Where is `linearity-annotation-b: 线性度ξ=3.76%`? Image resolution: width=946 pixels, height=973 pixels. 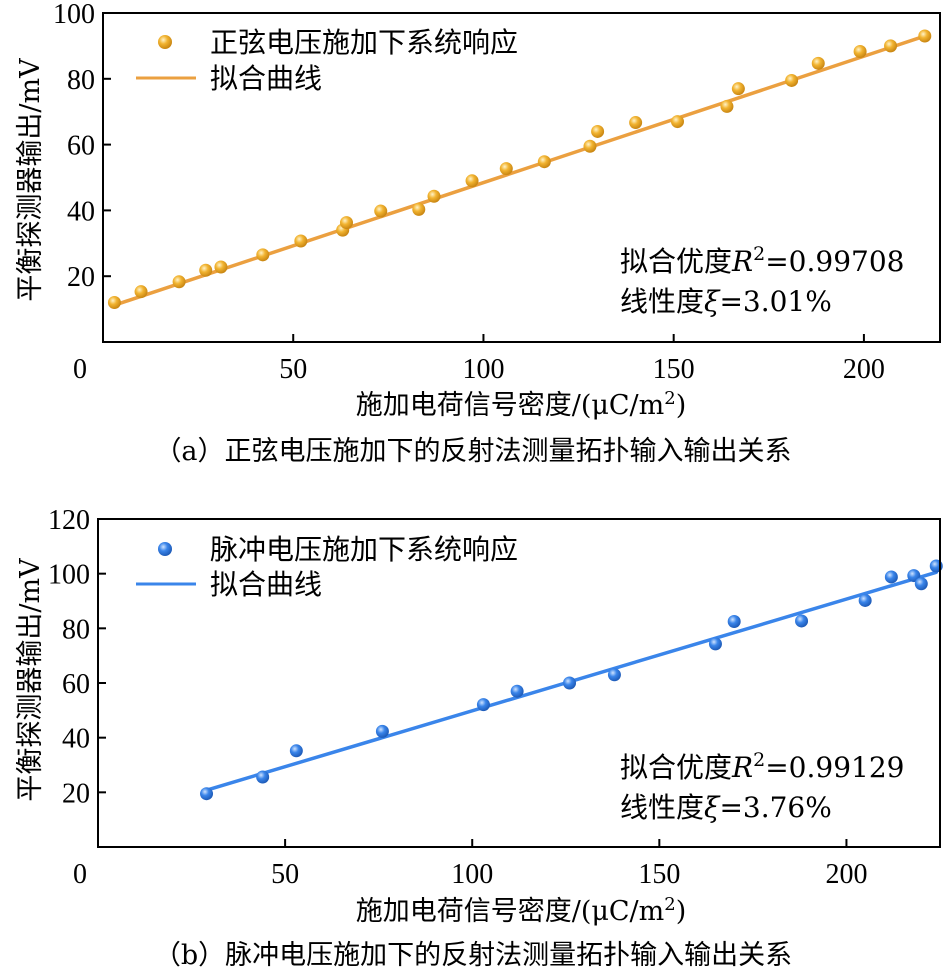
linearity-annotation-b: 线性度ξ=3.76% is located at coordinates (726, 807).